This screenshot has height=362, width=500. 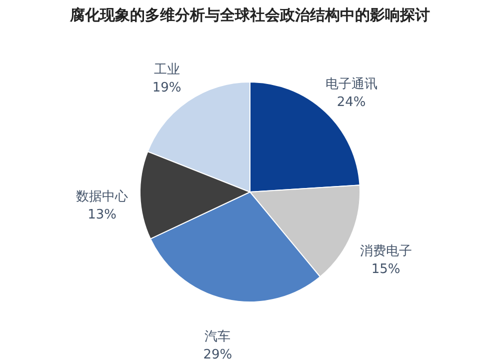 What do you see at coordinates (217, 354) in the screenshot?
I see `data-label: 29%` at bounding box center [217, 354].